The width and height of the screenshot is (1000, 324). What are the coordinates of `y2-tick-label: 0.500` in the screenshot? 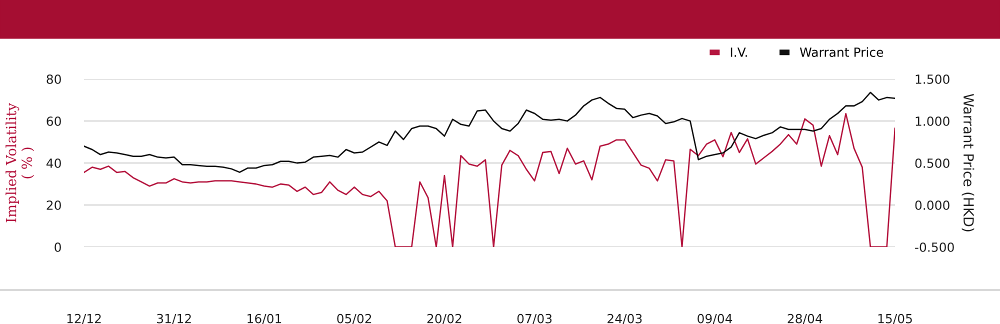 It's located at (932, 163).